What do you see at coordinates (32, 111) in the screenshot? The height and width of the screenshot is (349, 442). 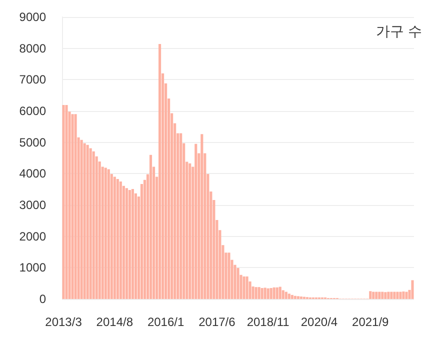 I see `y-tick-label: 6000` at bounding box center [32, 111].